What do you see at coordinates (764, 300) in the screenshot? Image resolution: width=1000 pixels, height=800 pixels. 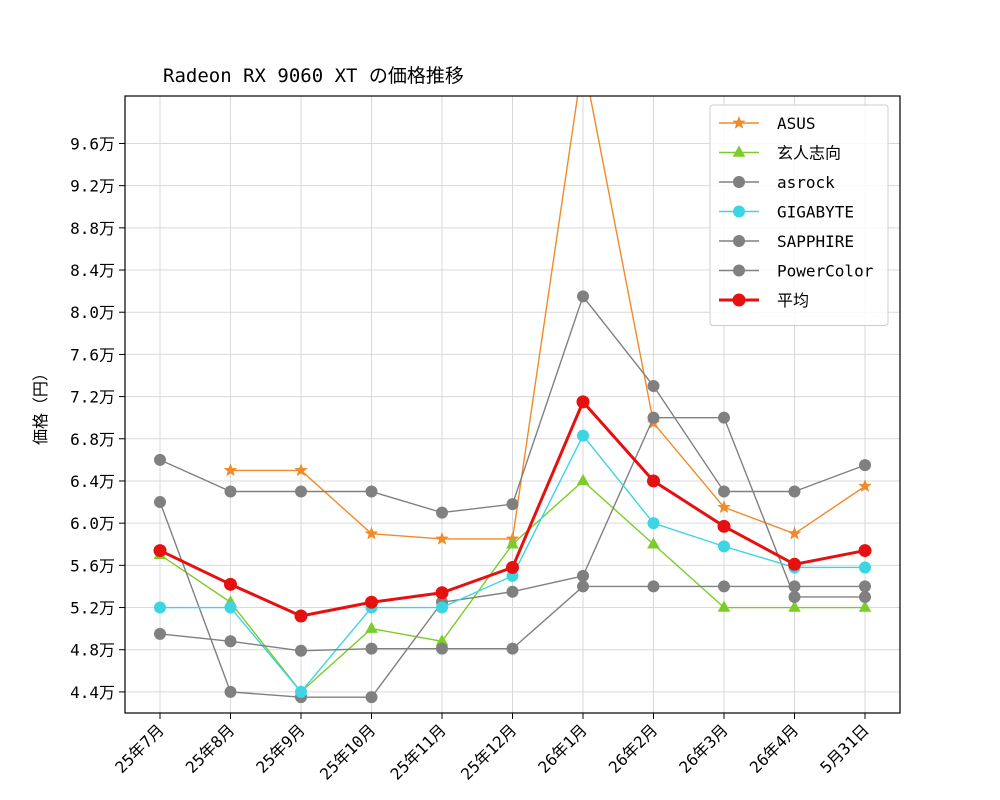 I see `legend-item: 平均` at bounding box center [764, 300].